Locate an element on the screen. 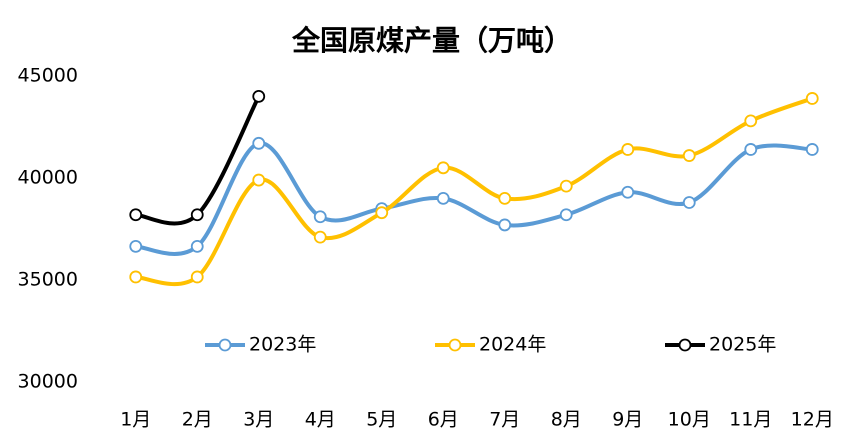  x-tick-label: 10月 is located at coordinates (689, 420).